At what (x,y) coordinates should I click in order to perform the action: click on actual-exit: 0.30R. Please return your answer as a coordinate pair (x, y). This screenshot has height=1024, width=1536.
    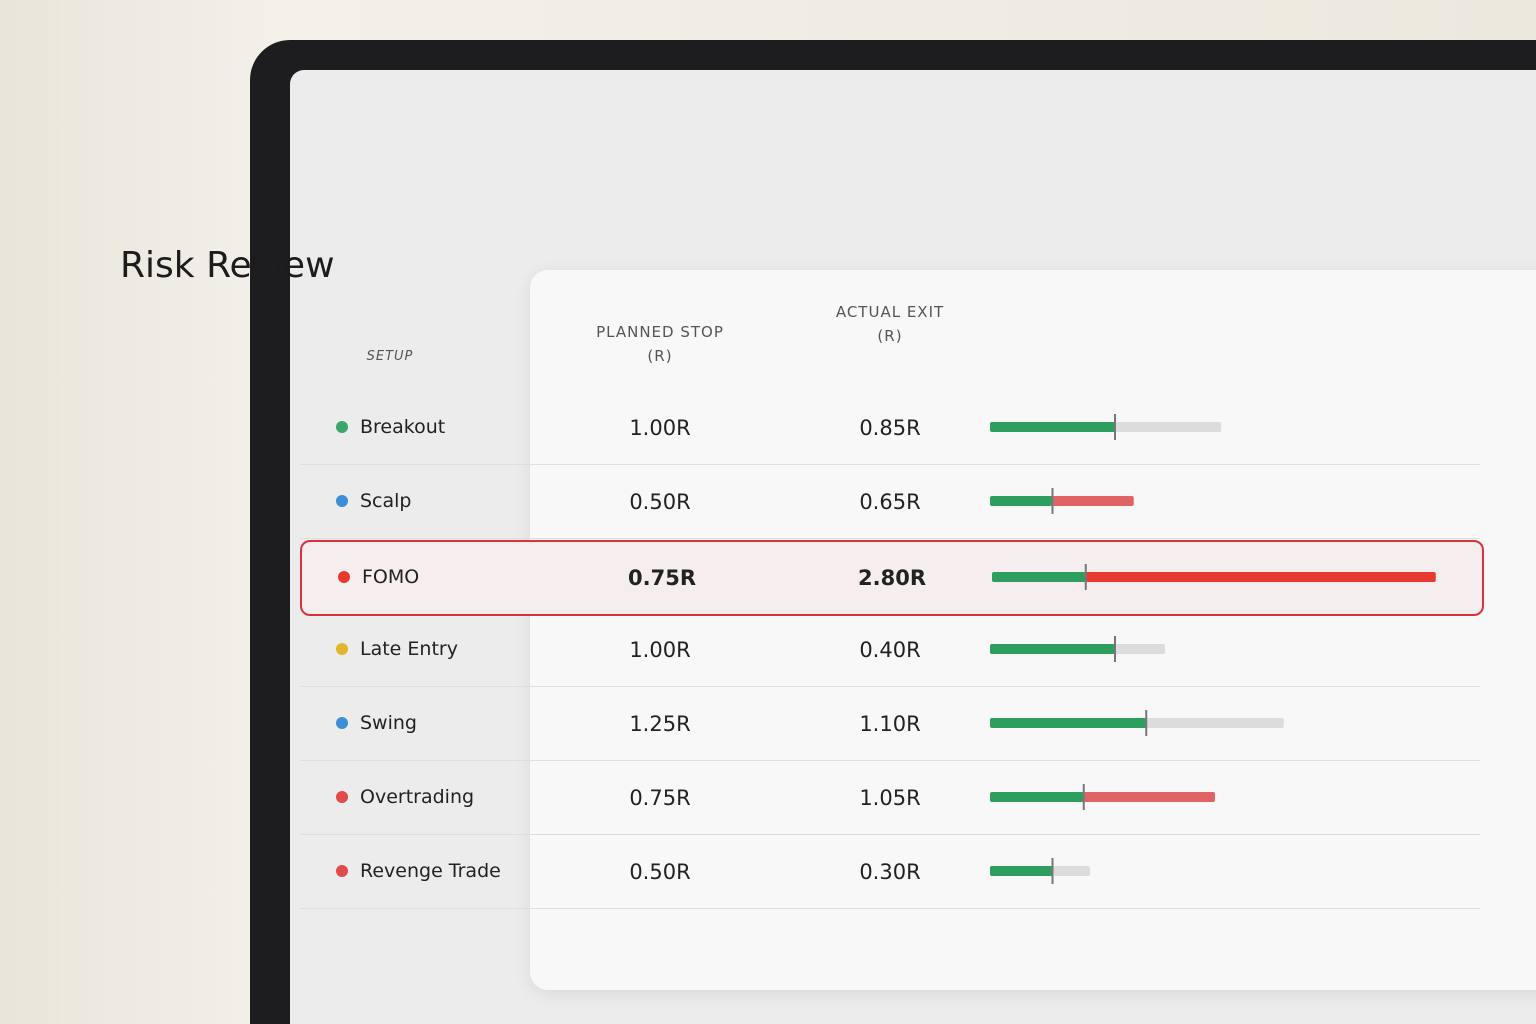
    Looking at the image, I should click on (890, 872).